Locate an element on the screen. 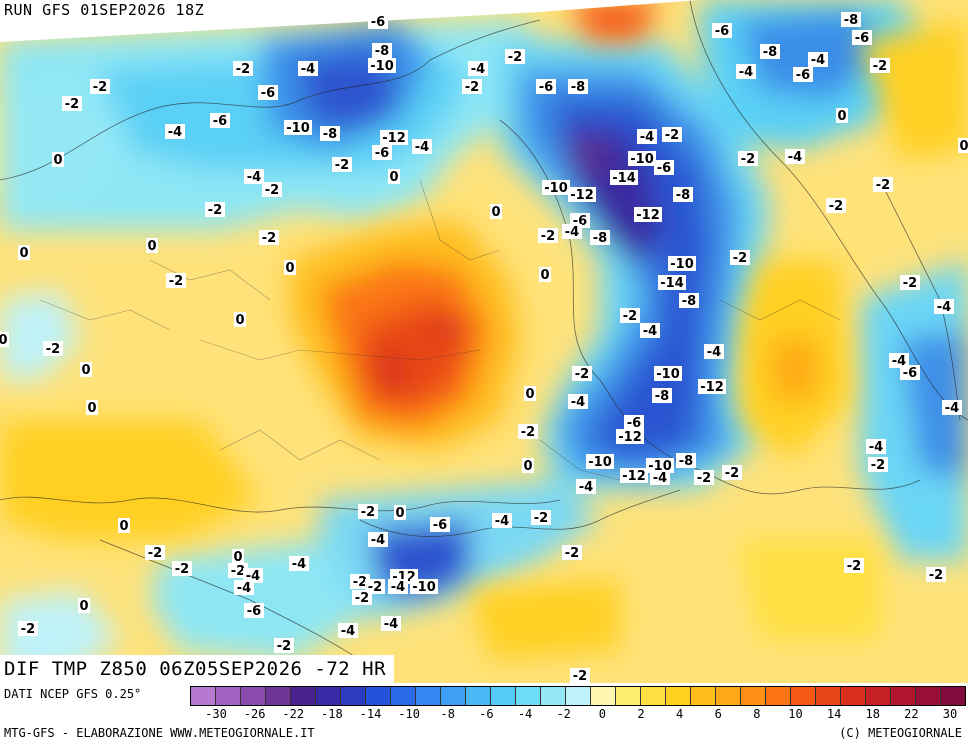 This screenshot has width=968, height=745. svg-text: -12 is located at coordinates (582, 195).